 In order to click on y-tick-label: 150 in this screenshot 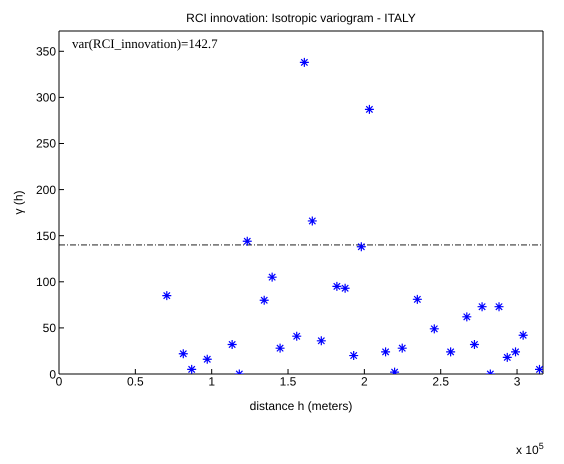, I will do `click(46, 235)`.